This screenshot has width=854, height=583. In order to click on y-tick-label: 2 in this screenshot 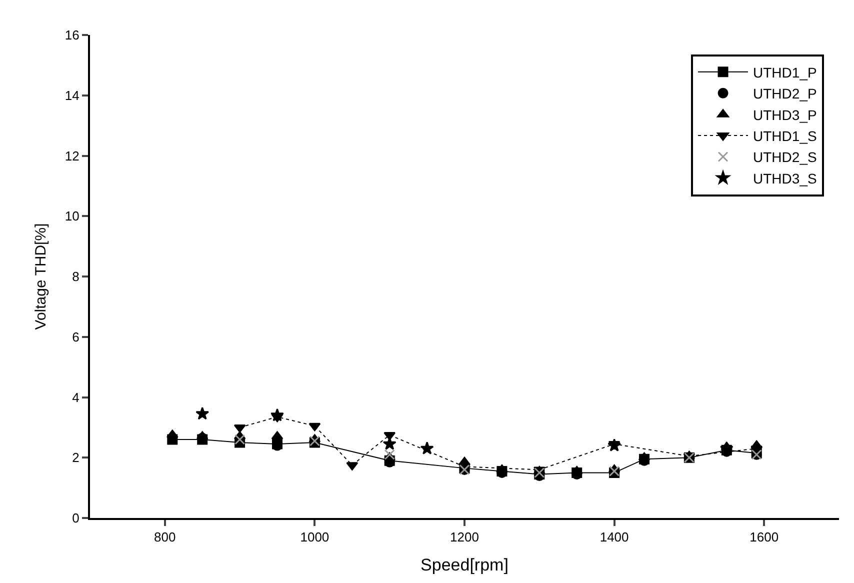, I will do `click(76, 458)`.